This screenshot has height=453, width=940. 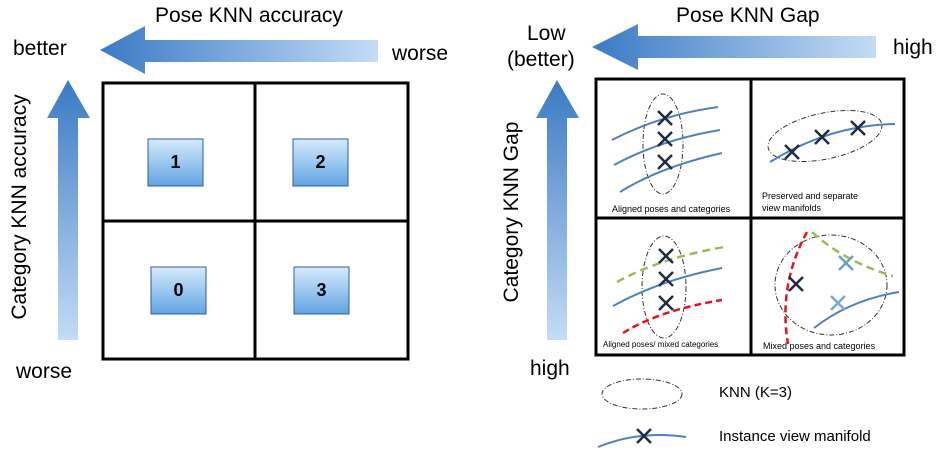 I want to click on right-top-arrow-label: Pose KNN Gap, so click(x=748, y=15).